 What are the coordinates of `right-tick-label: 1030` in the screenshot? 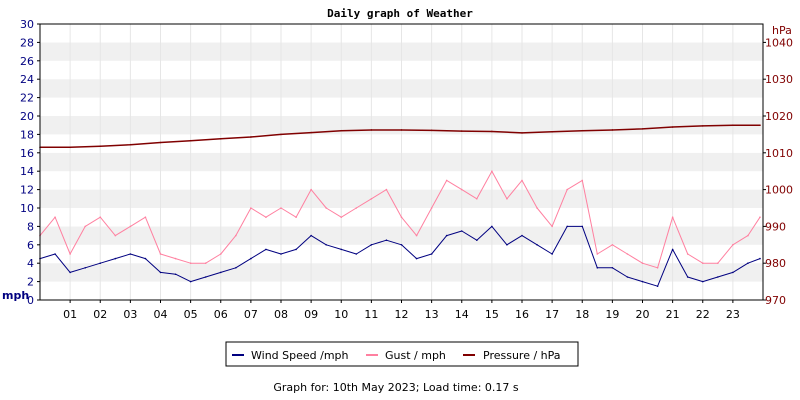 It's located at (779, 79).